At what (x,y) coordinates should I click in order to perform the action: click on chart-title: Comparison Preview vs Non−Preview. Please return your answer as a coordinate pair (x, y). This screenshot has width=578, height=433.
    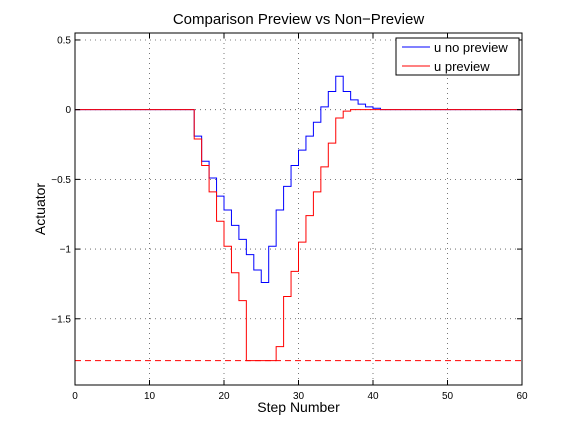
    Looking at the image, I should click on (299, 19).